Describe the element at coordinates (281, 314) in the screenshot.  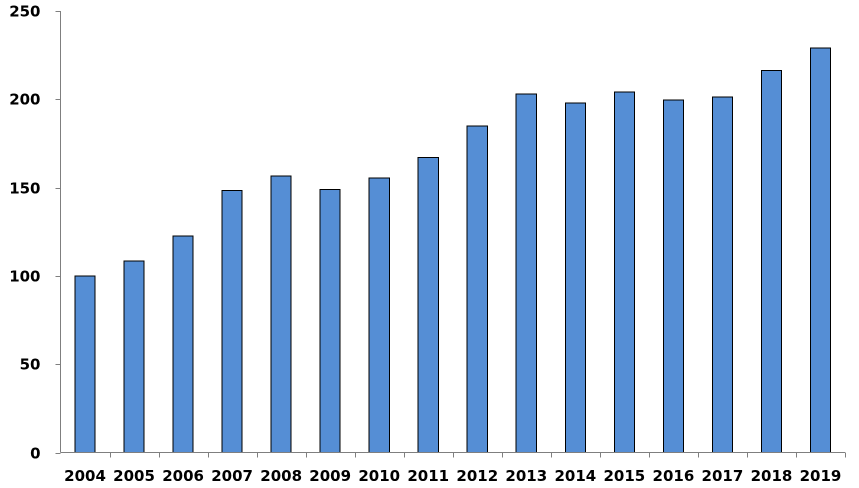
I see `bar-2008` at that location.